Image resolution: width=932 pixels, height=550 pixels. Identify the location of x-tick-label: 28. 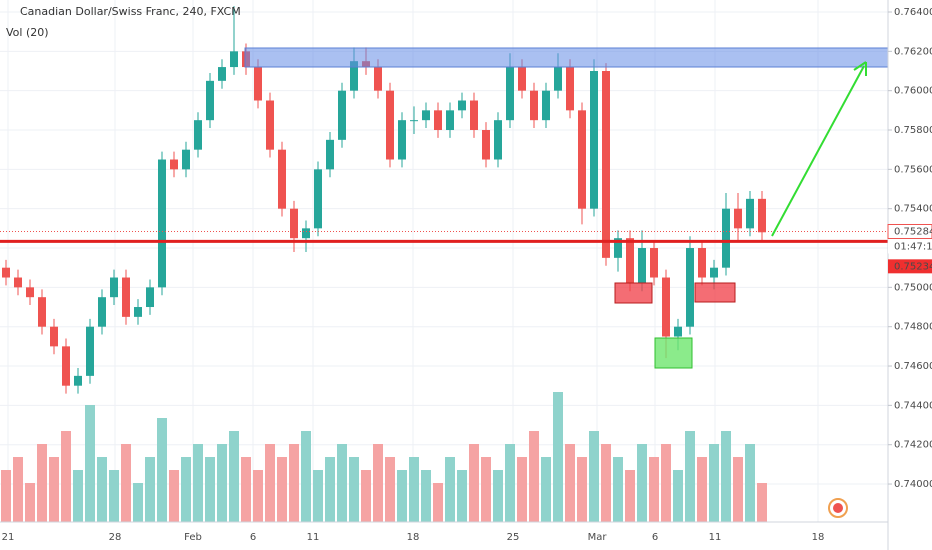
(115, 537).